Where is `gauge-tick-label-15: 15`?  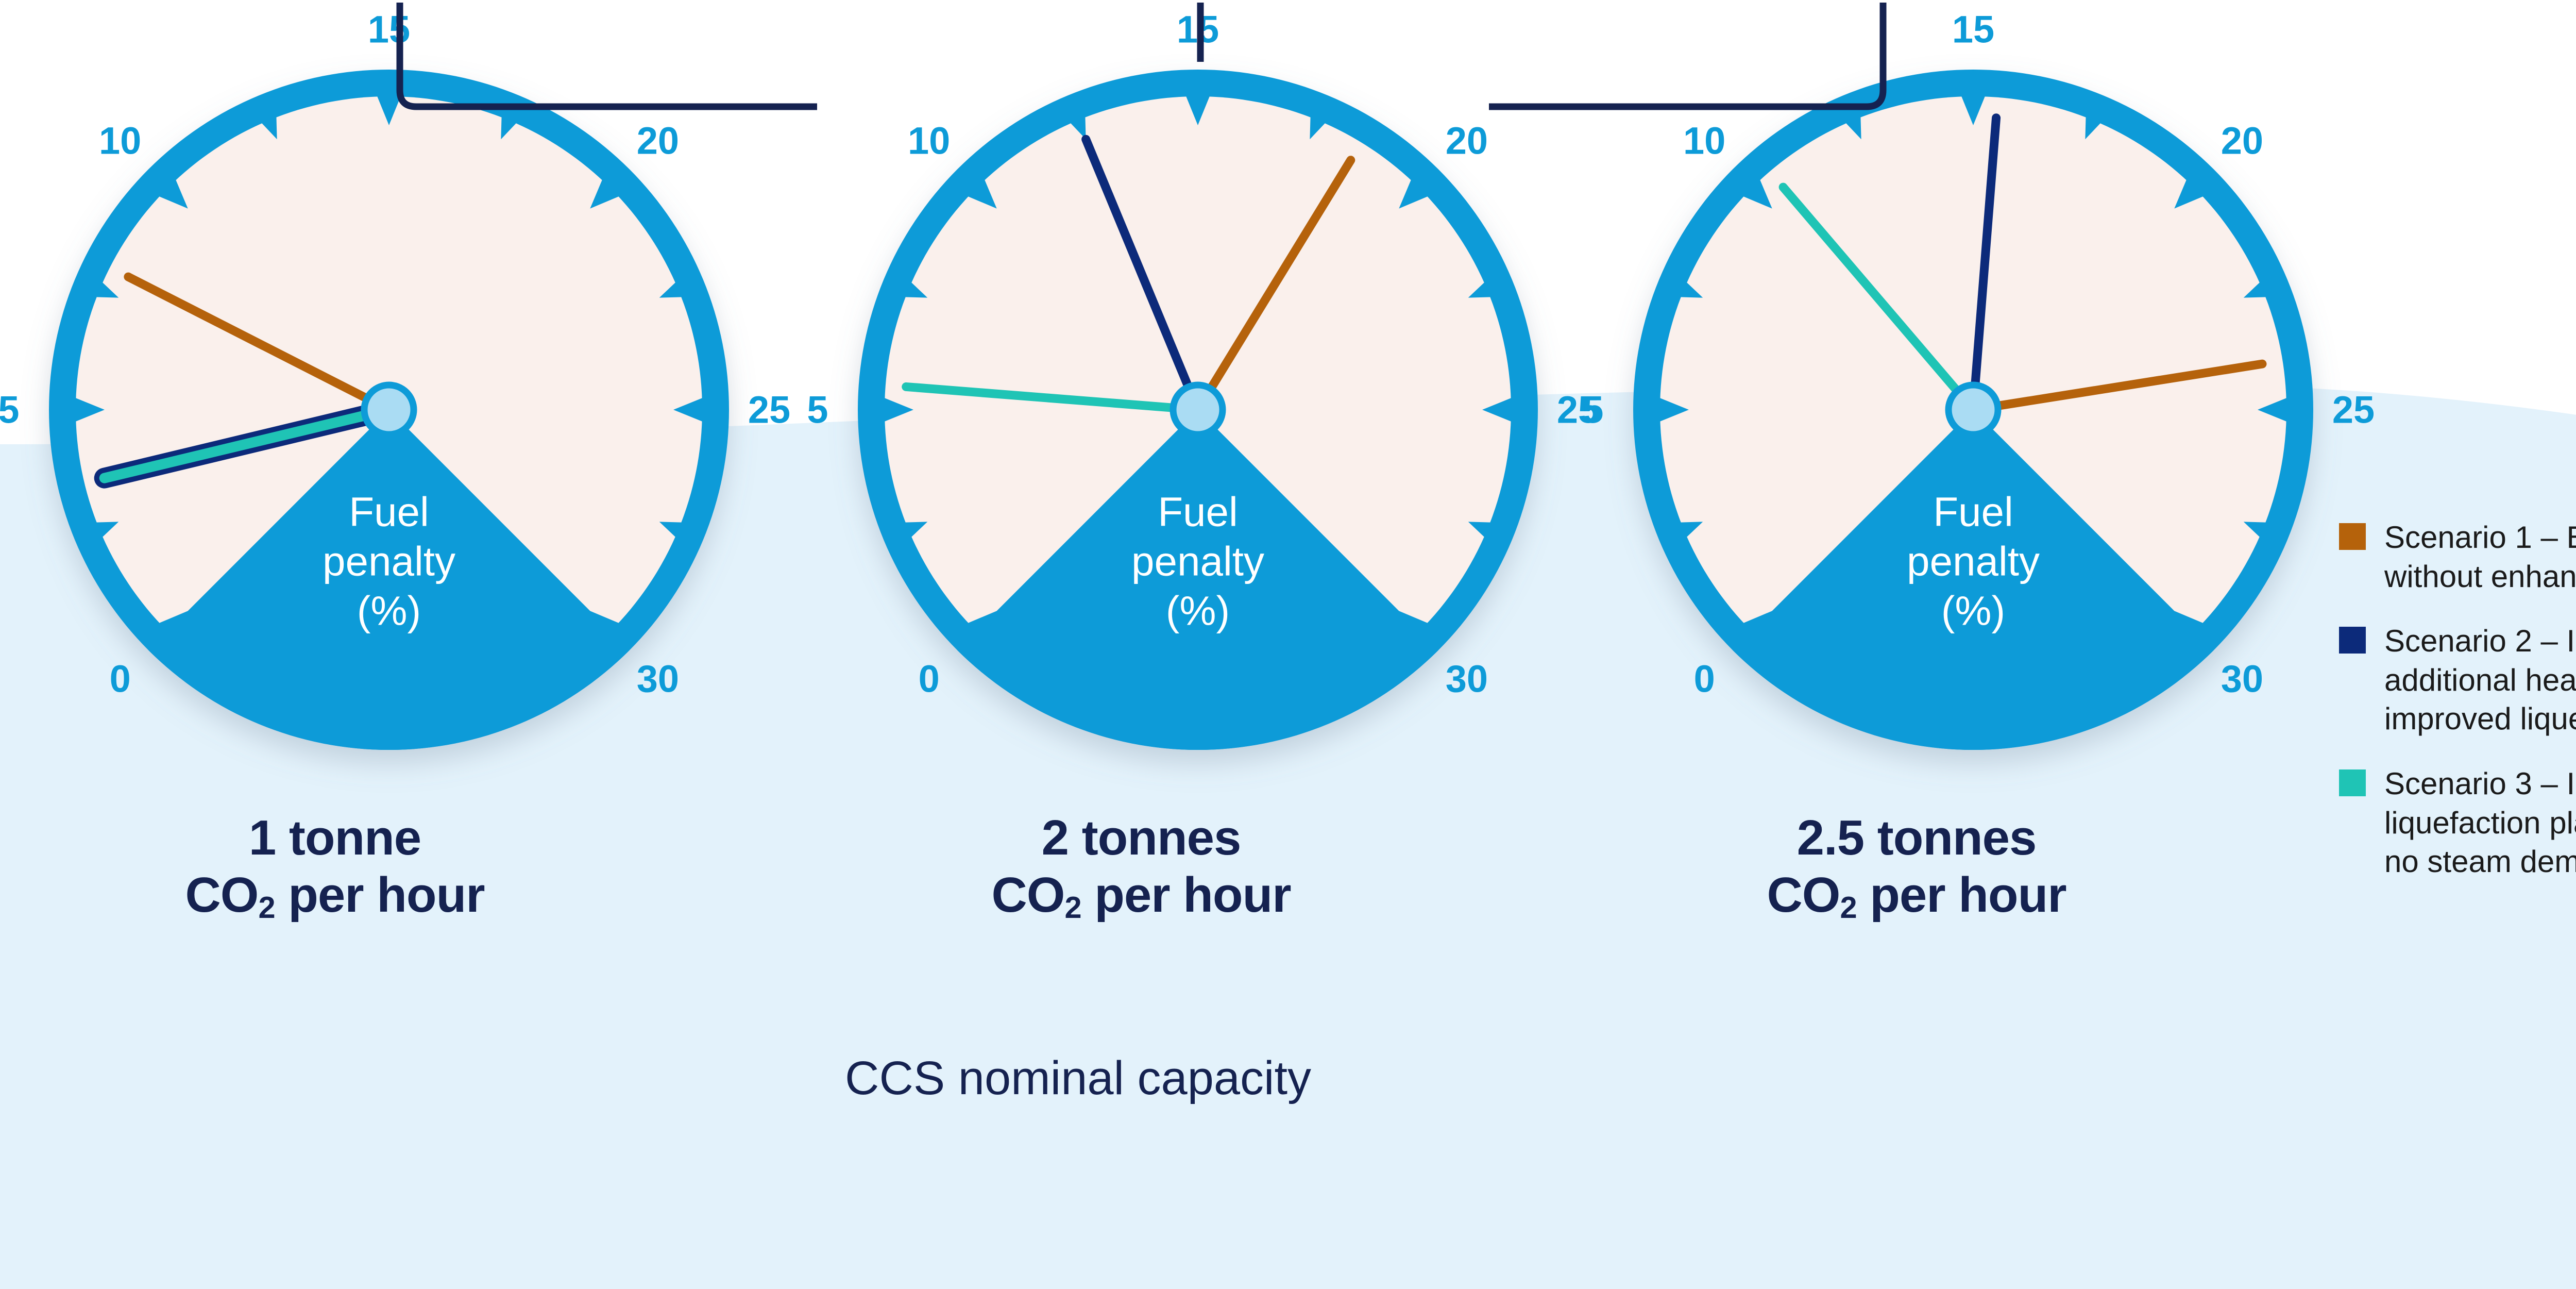
gauge-tick-label-15: 15 is located at coordinates (1973, 29).